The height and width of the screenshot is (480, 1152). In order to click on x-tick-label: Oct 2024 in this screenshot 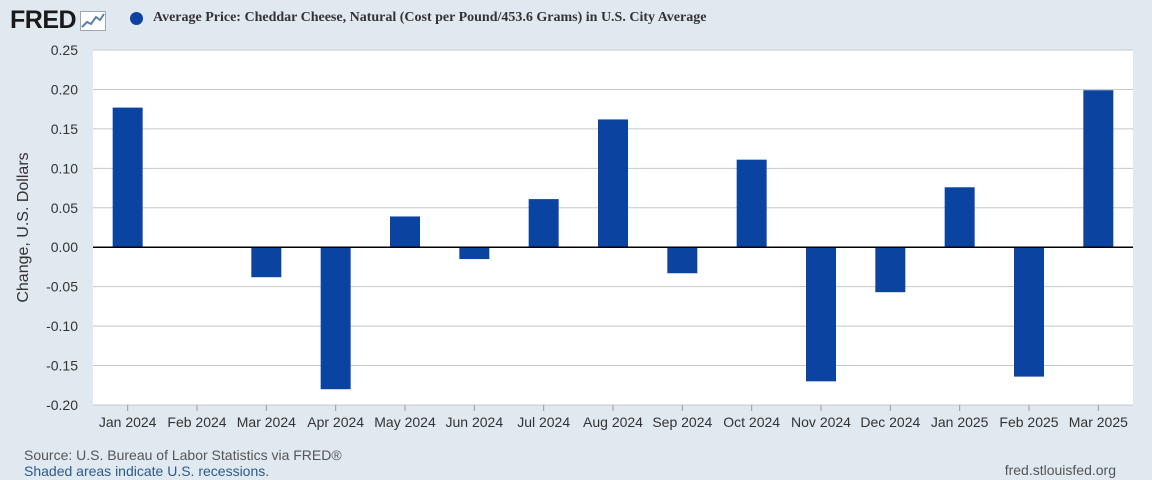, I will do `click(751, 422)`.